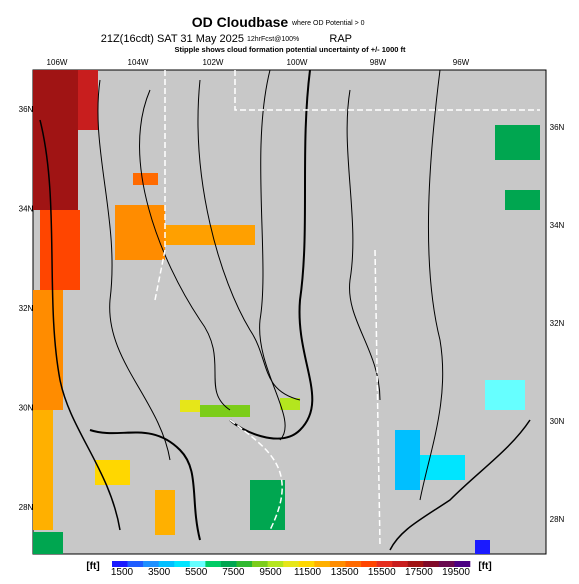  What do you see at coordinates (138, 62) in the screenshot?
I see `longitude-label: 104W` at bounding box center [138, 62].